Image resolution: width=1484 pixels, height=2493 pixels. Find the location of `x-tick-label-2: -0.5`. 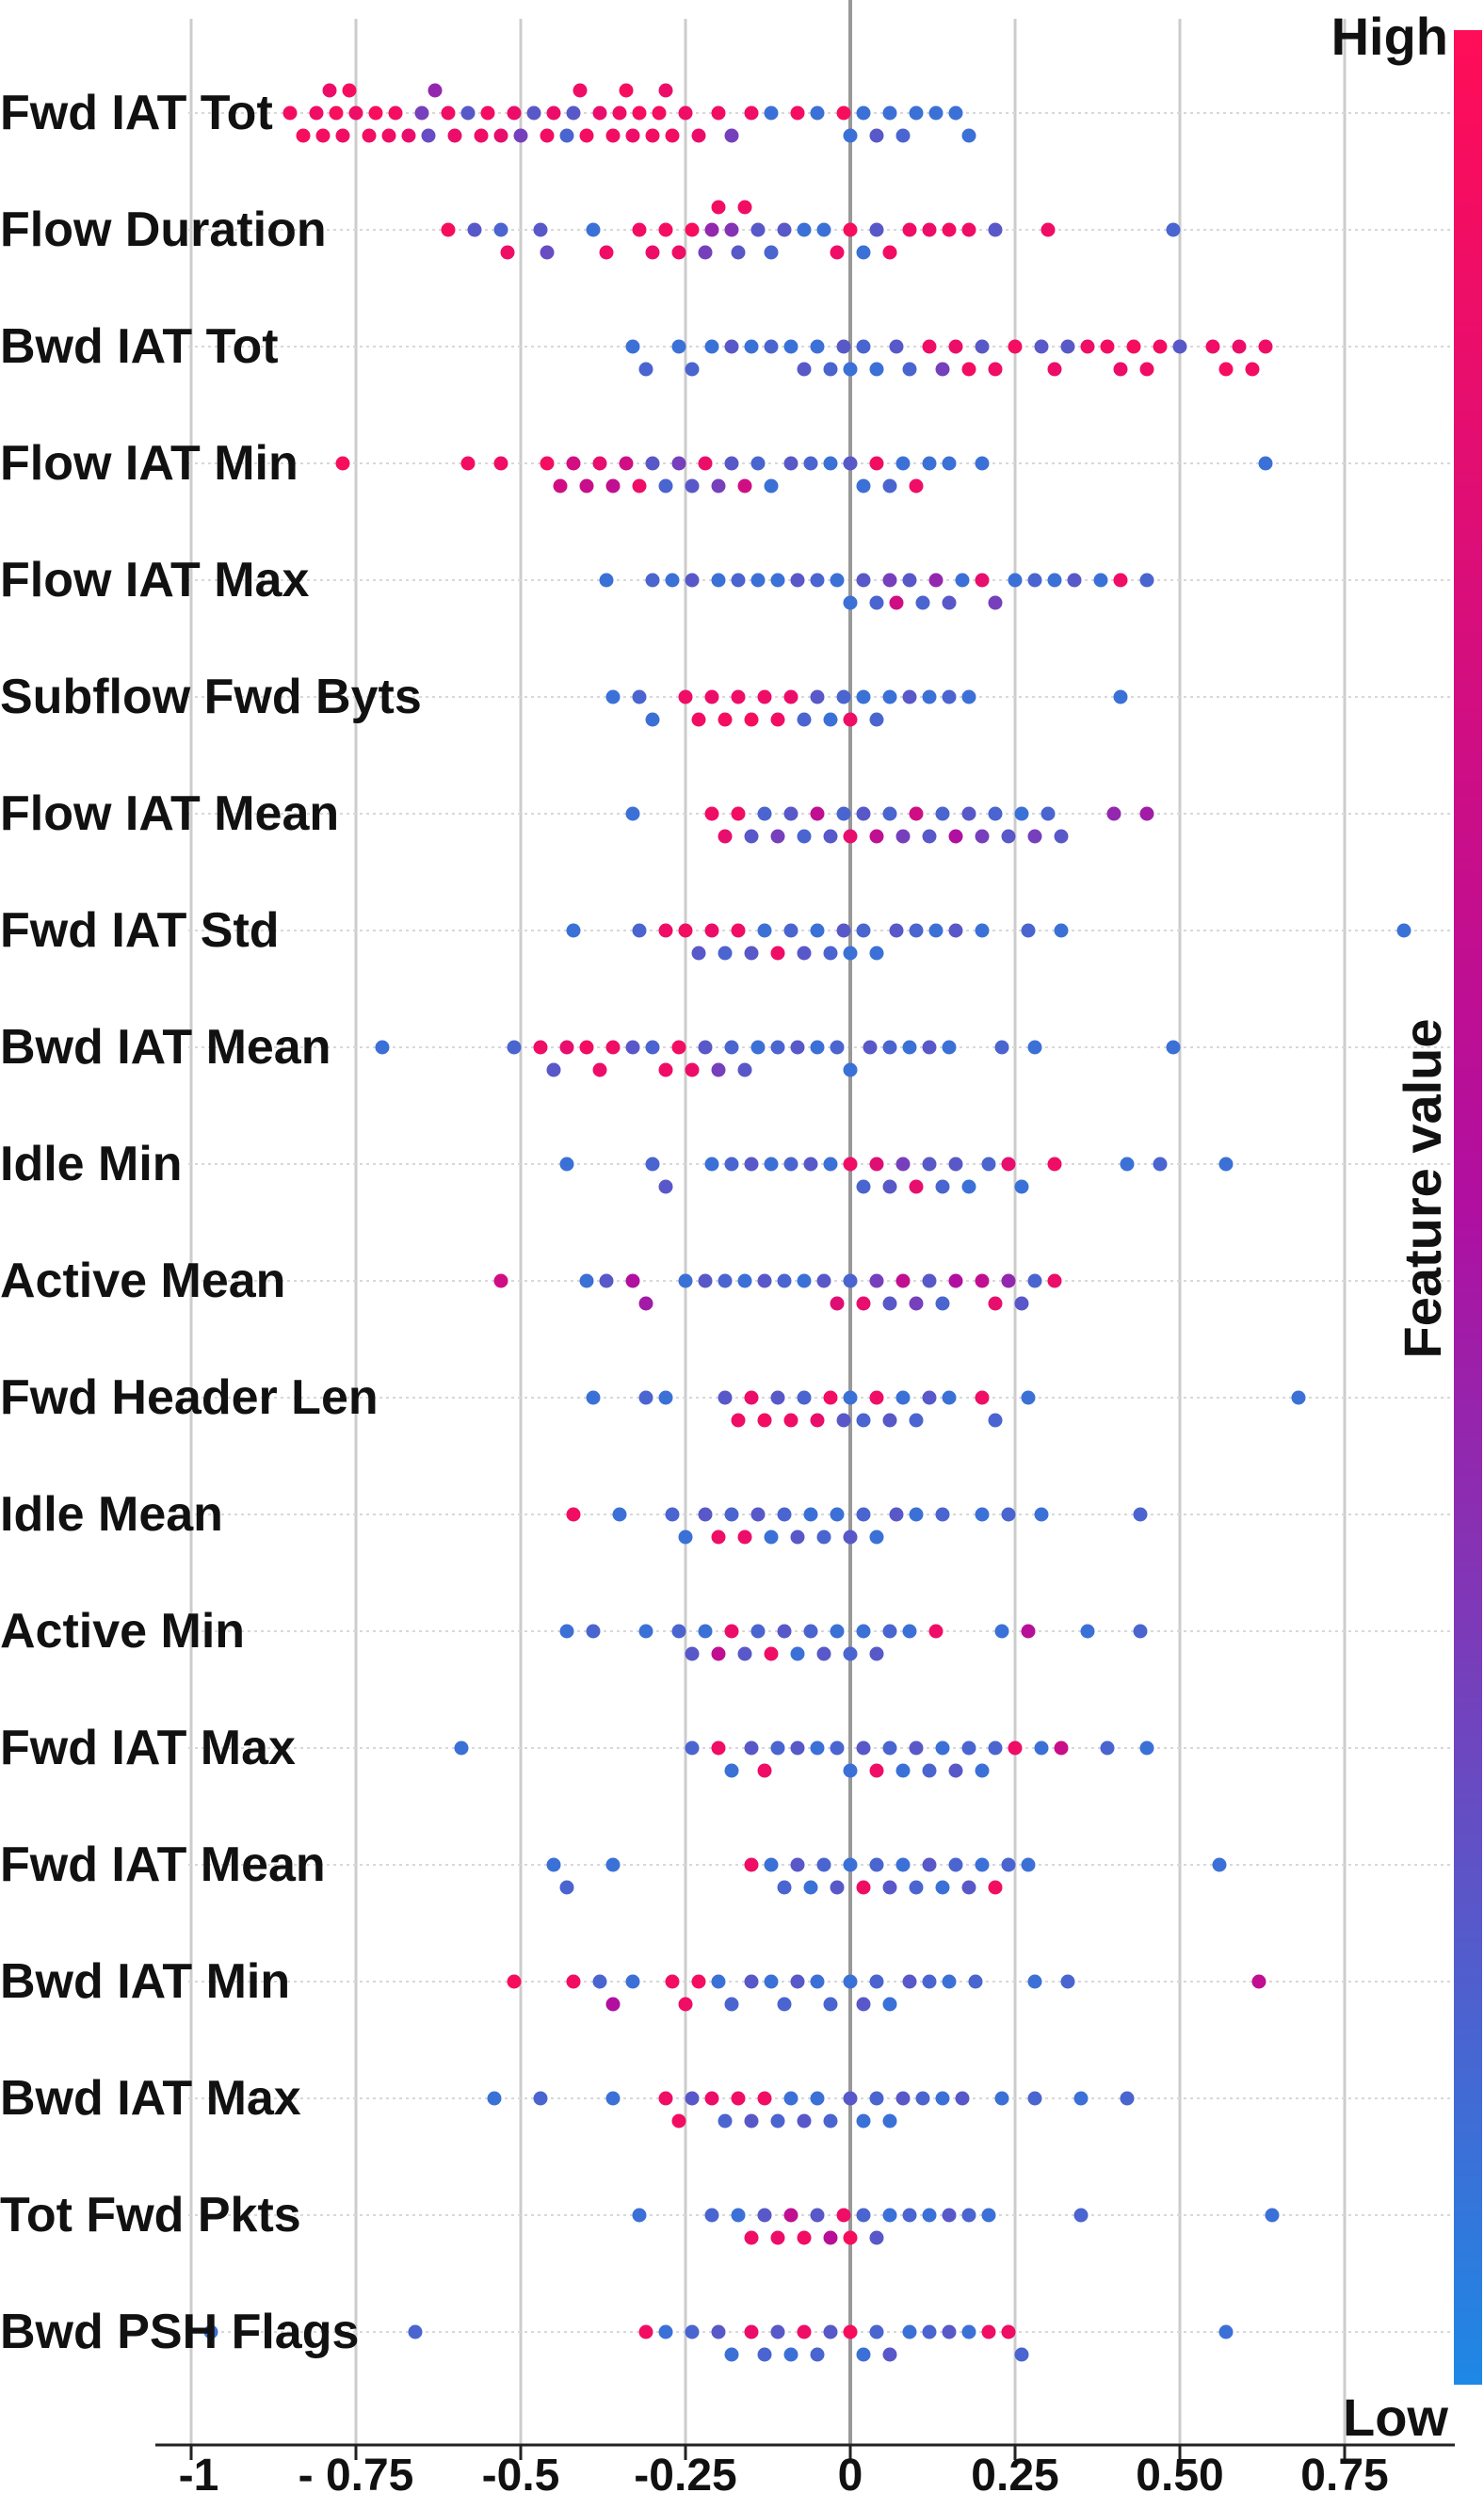

x-tick-label-2: -0.5 is located at coordinates (521, 2472).